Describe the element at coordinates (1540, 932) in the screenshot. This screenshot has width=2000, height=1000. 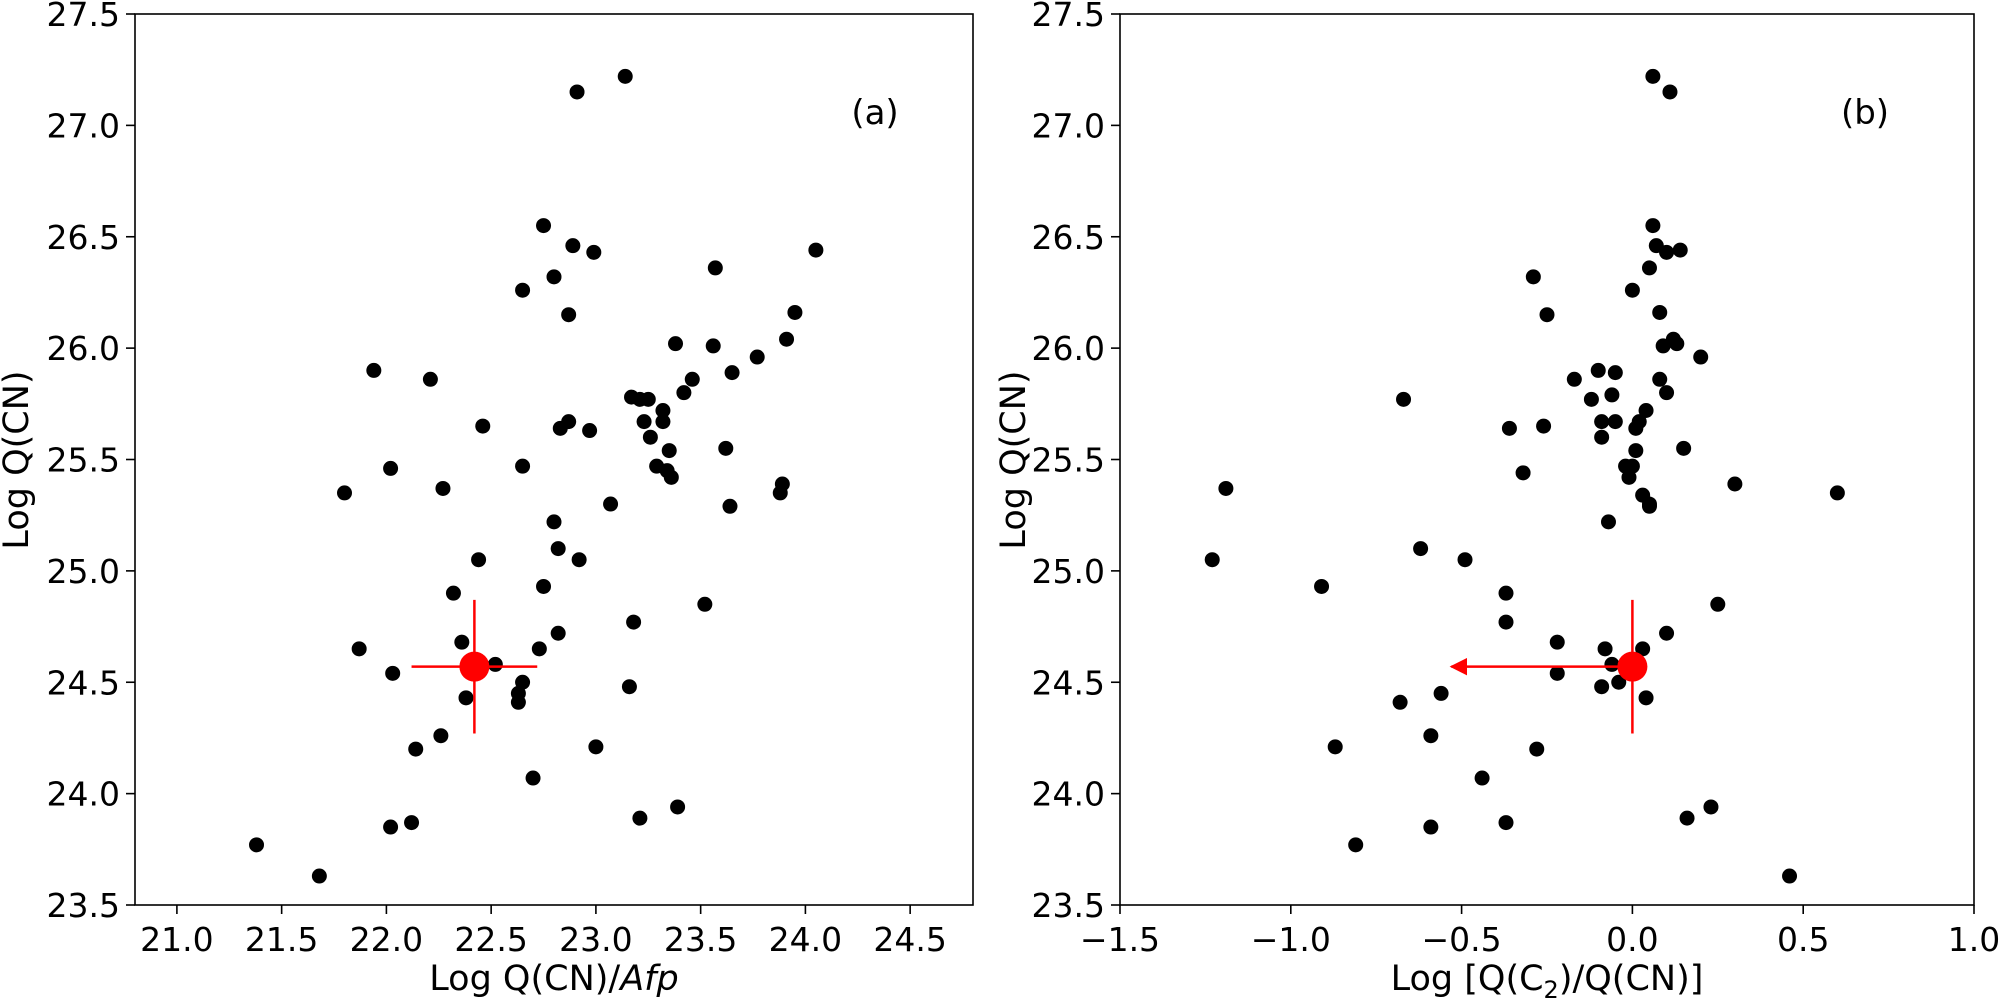
I see `x-axis-b: −1.5 −1.0 −0.5 0.0 0.5 1.0` at that location.